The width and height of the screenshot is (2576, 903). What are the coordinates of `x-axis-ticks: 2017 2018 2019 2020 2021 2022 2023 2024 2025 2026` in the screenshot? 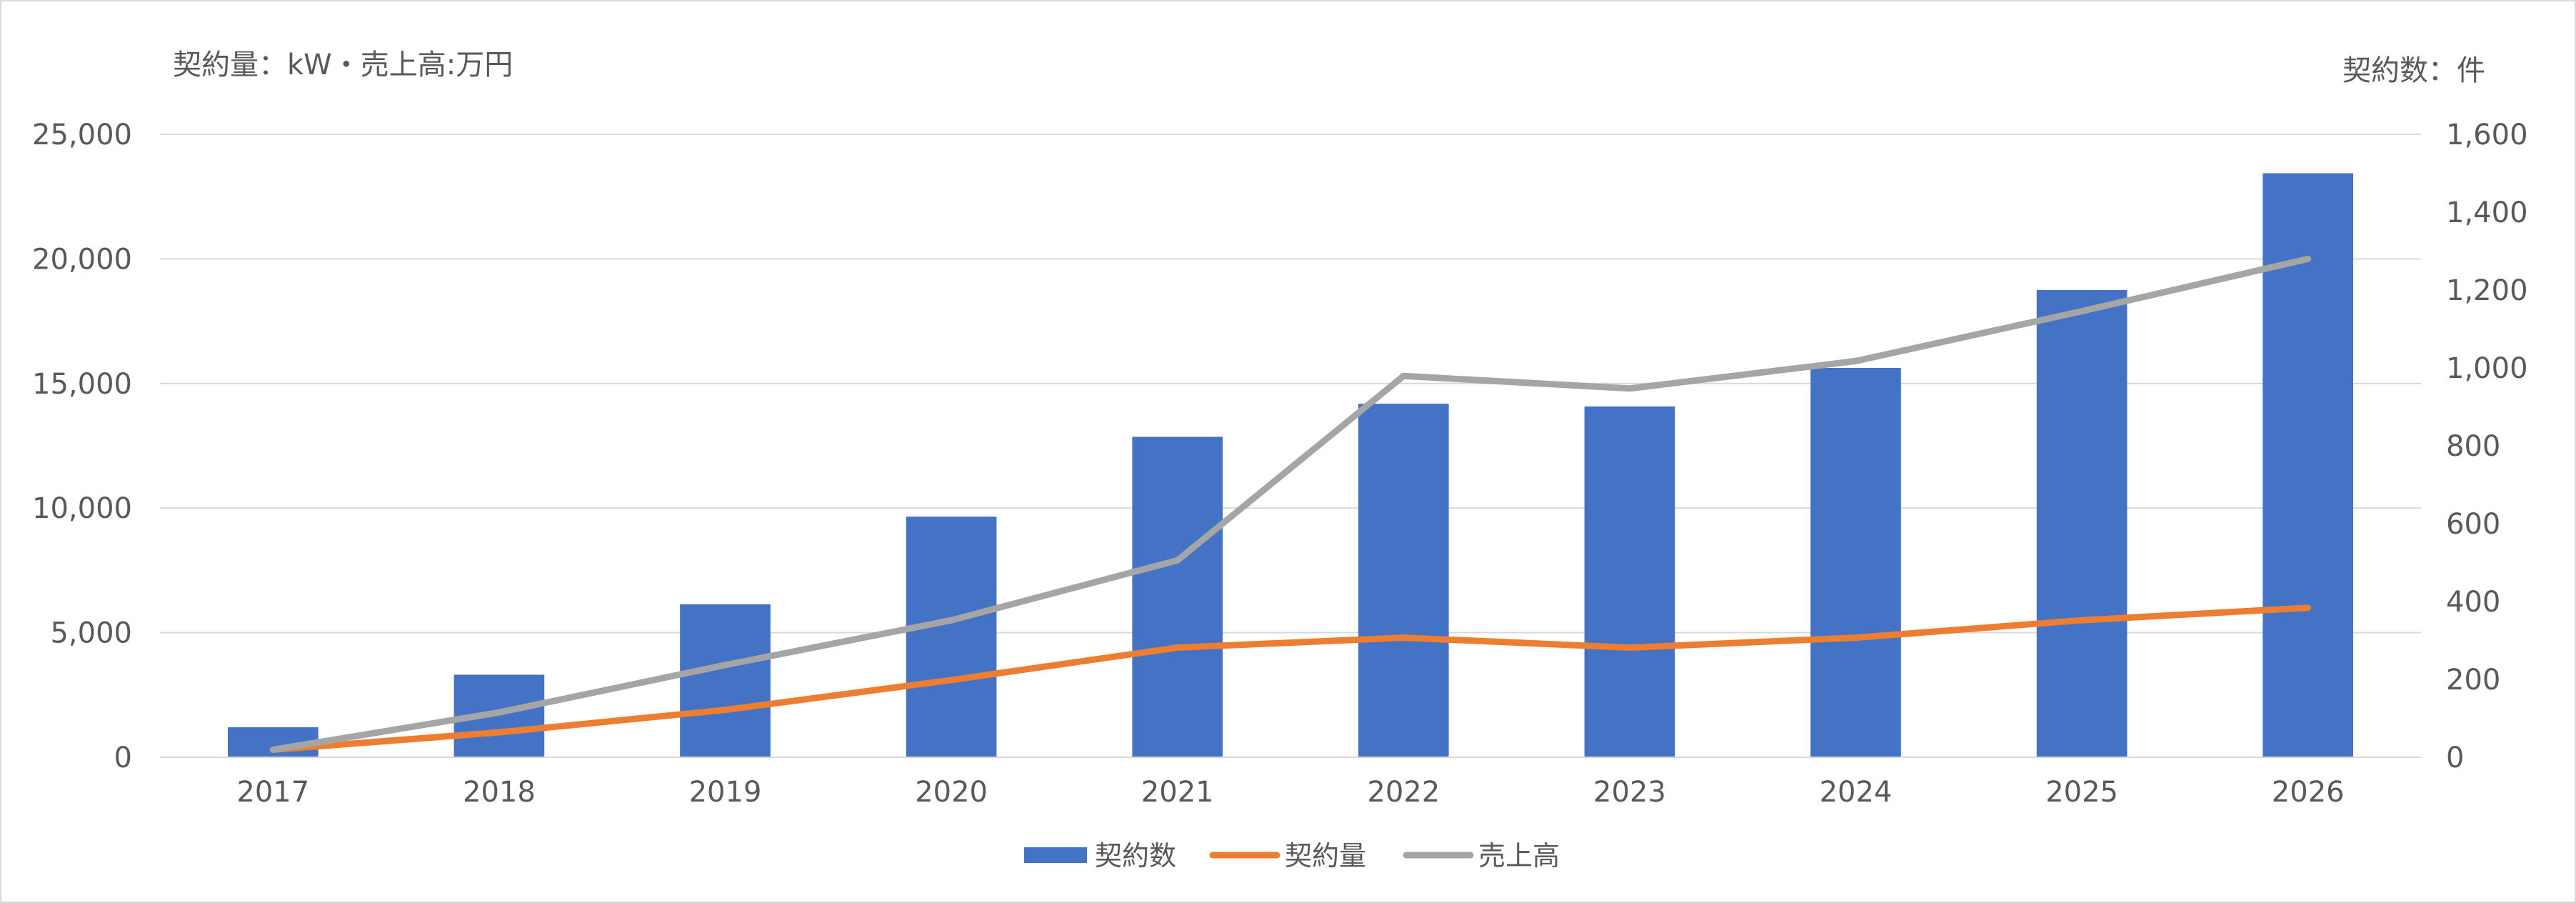 It's located at (1290, 792).